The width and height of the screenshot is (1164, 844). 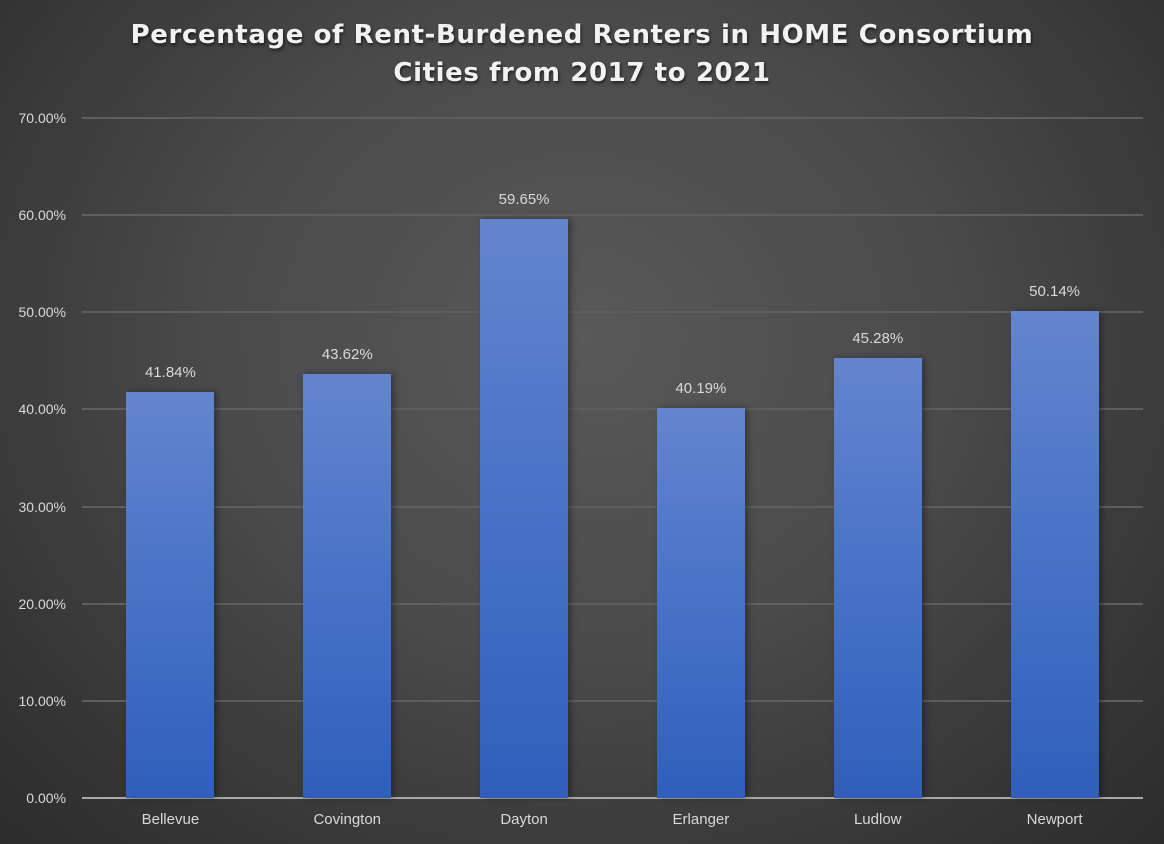 I want to click on data-label: 41.84%, so click(x=170, y=372).